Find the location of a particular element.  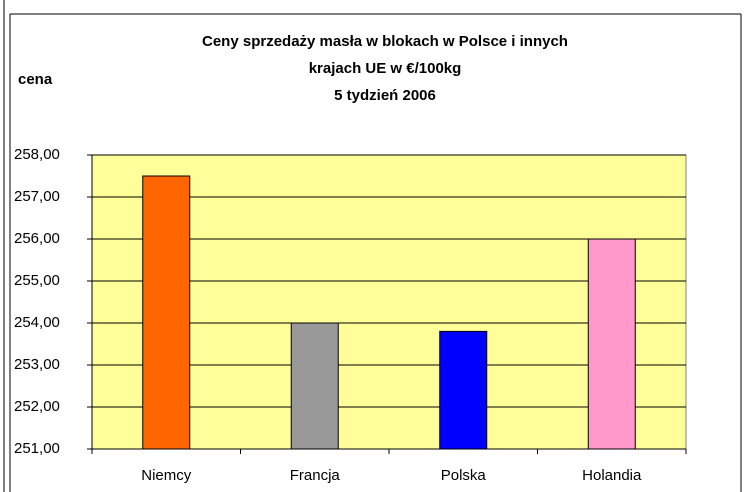

x-tick-label: Niemcy is located at coordinates (166, 475).